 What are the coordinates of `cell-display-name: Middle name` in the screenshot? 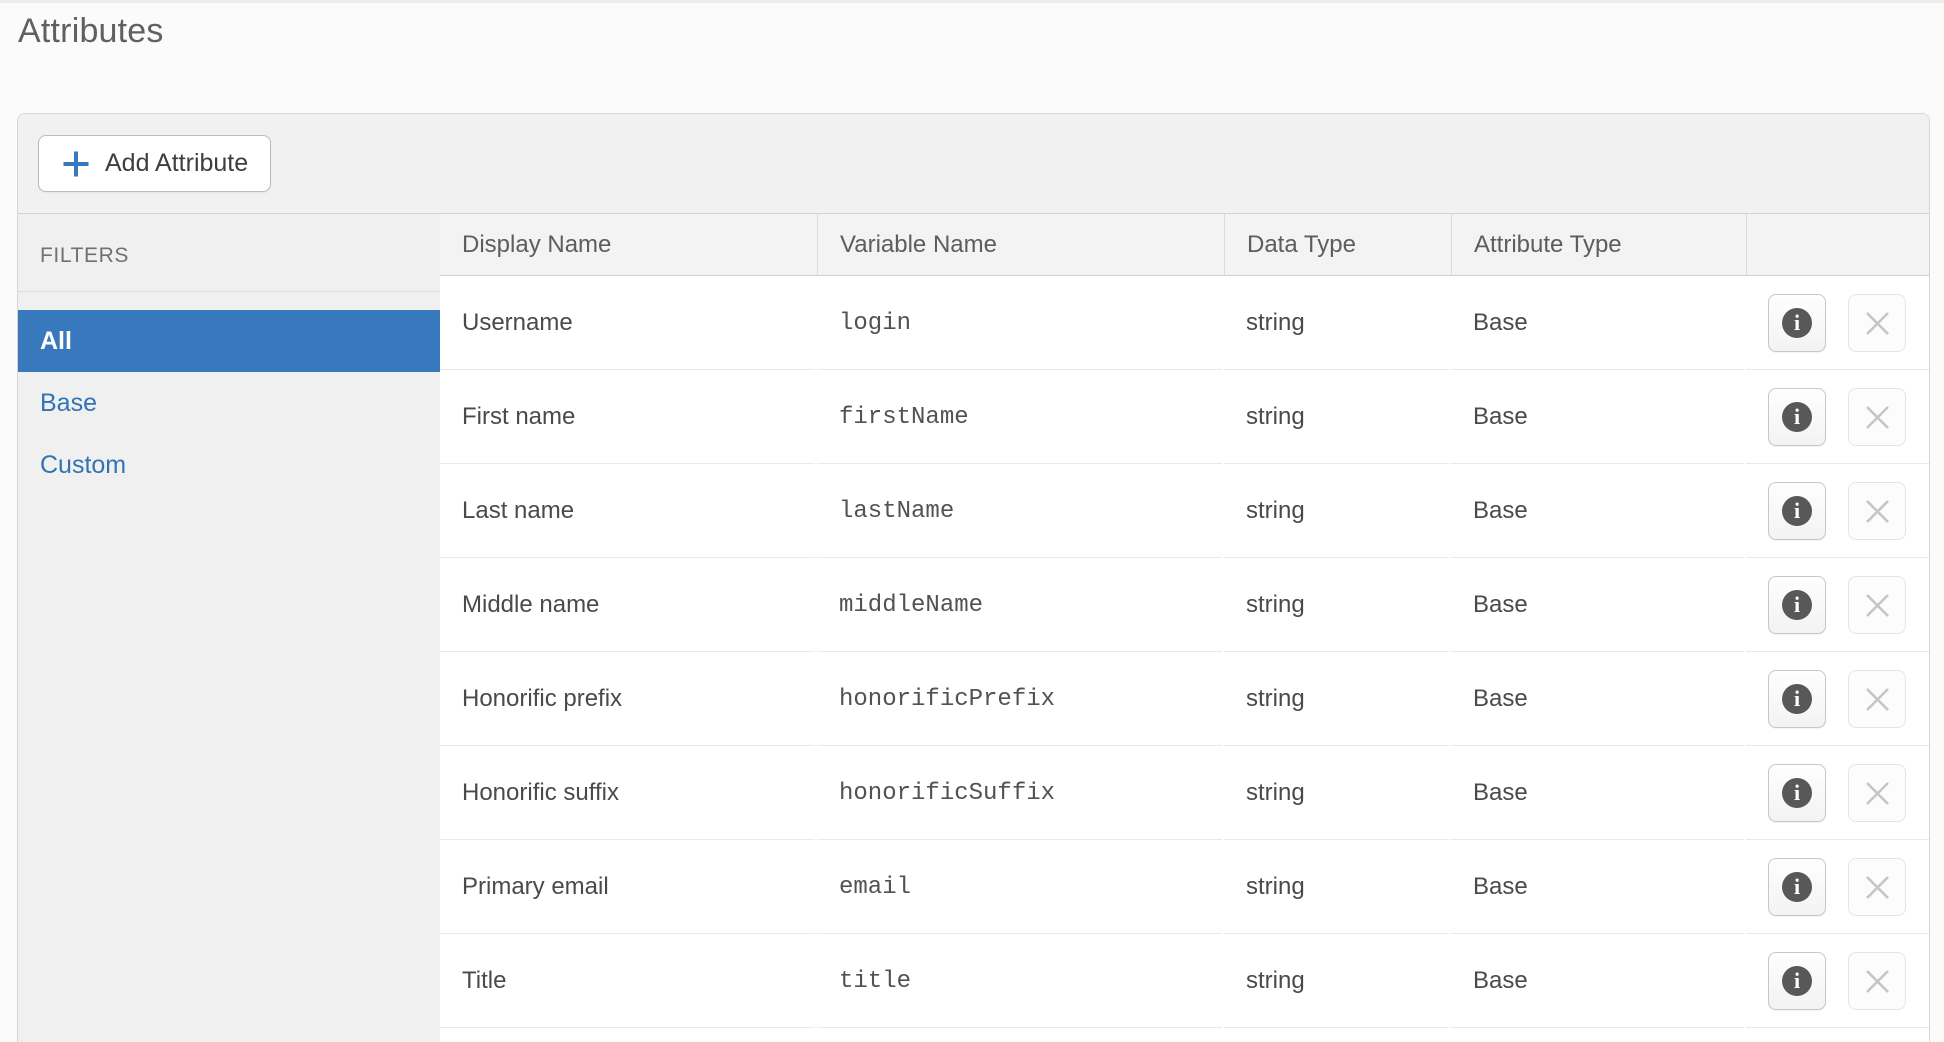 It's located at (628, 605).